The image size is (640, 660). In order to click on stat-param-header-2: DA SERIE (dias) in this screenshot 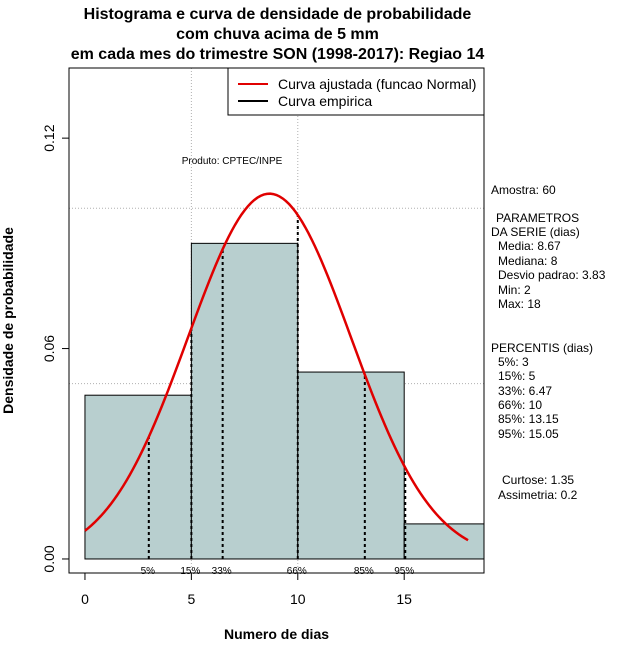, I will do `click(535, 232)`.